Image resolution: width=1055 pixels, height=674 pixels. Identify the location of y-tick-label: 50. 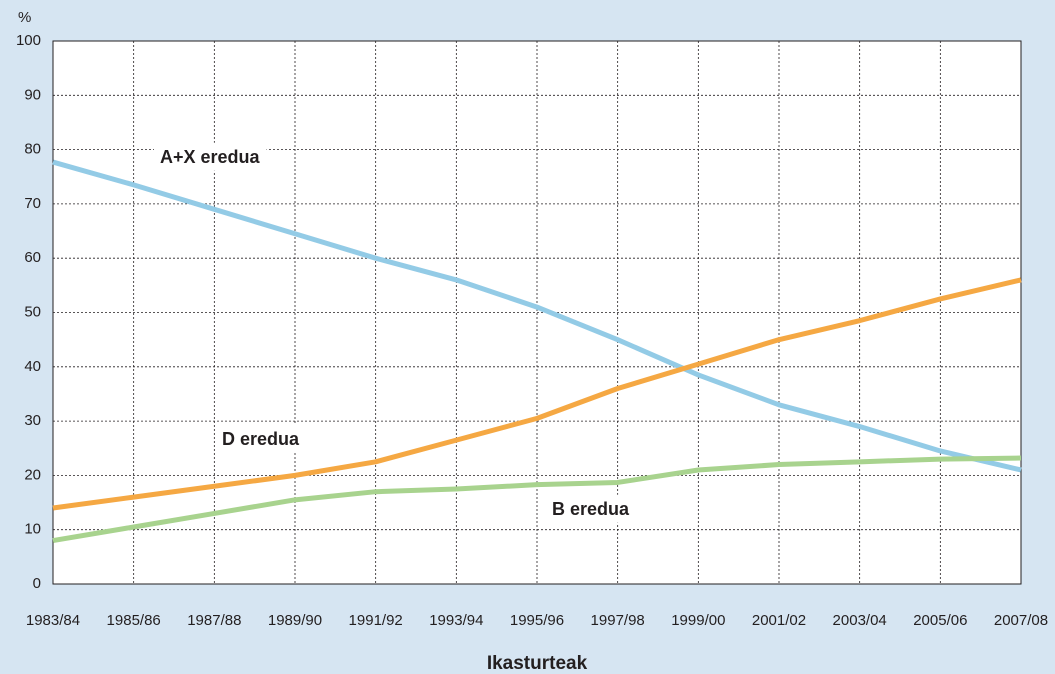
(32, 311).